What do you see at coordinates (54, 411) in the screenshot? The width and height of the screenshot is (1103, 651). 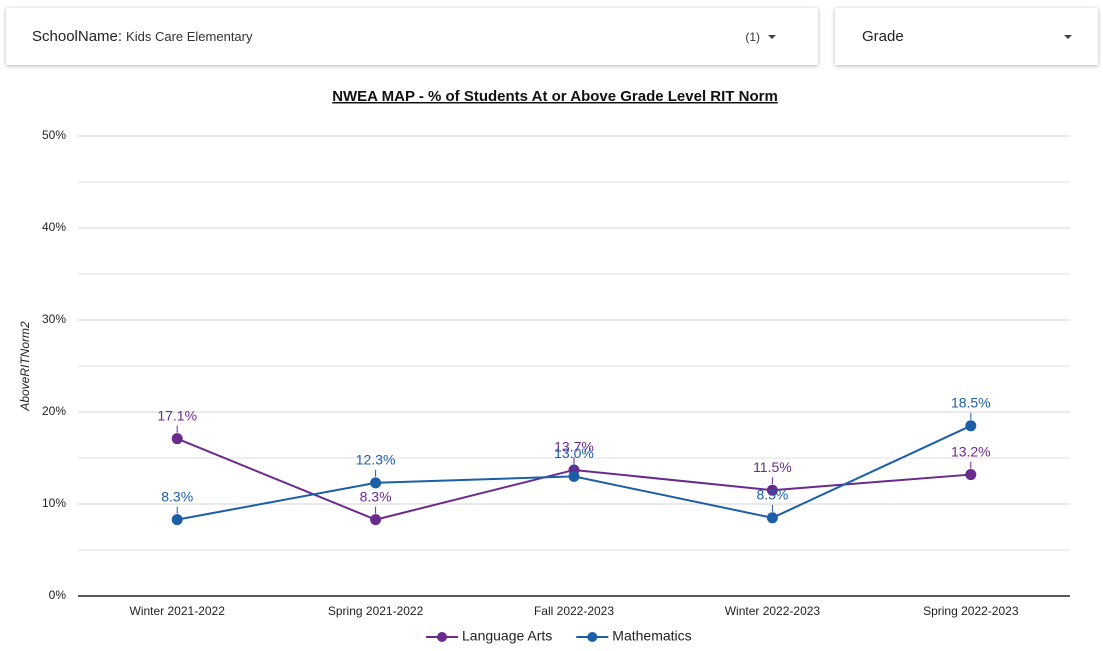 I see `y-tick-label: 20%` at bounding box center [54, 411].